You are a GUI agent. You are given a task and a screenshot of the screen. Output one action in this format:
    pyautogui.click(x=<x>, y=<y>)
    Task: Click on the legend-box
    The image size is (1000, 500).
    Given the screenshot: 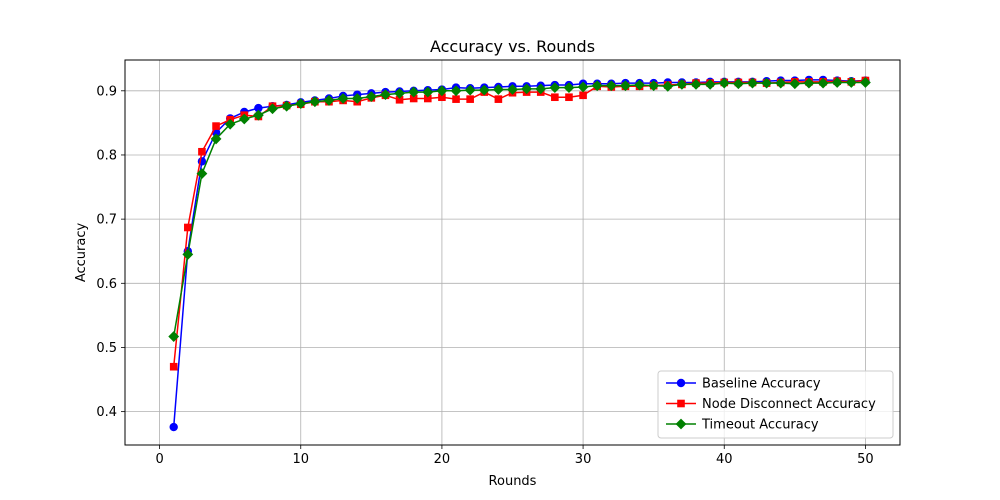 What is the action you would take?
    pyautogui.click(x=775, y=404)
    